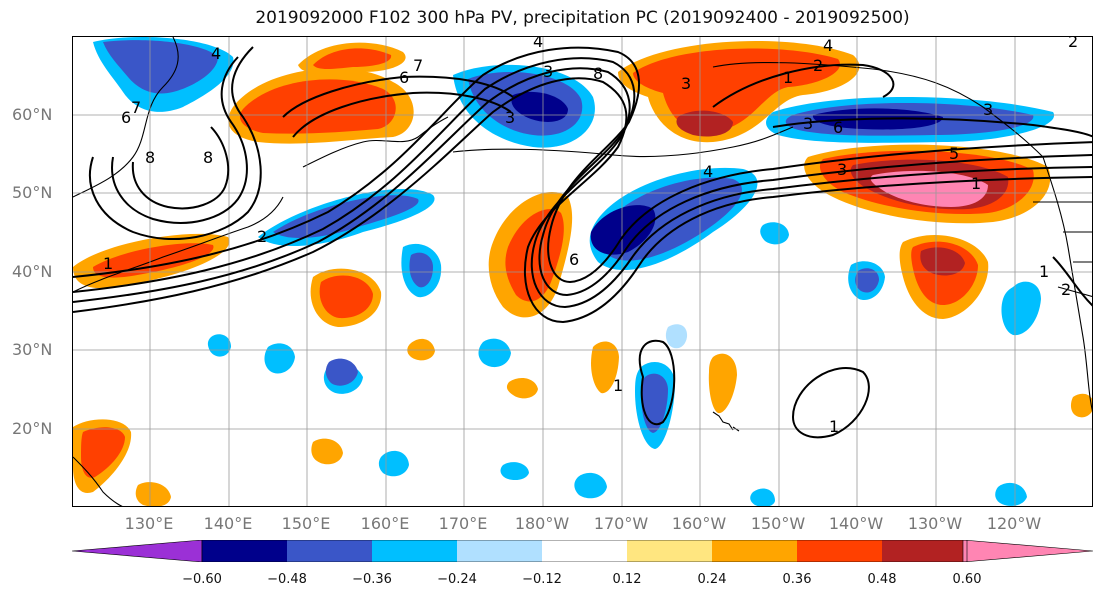  I want to click on coastline-japan, so click(178, 244).